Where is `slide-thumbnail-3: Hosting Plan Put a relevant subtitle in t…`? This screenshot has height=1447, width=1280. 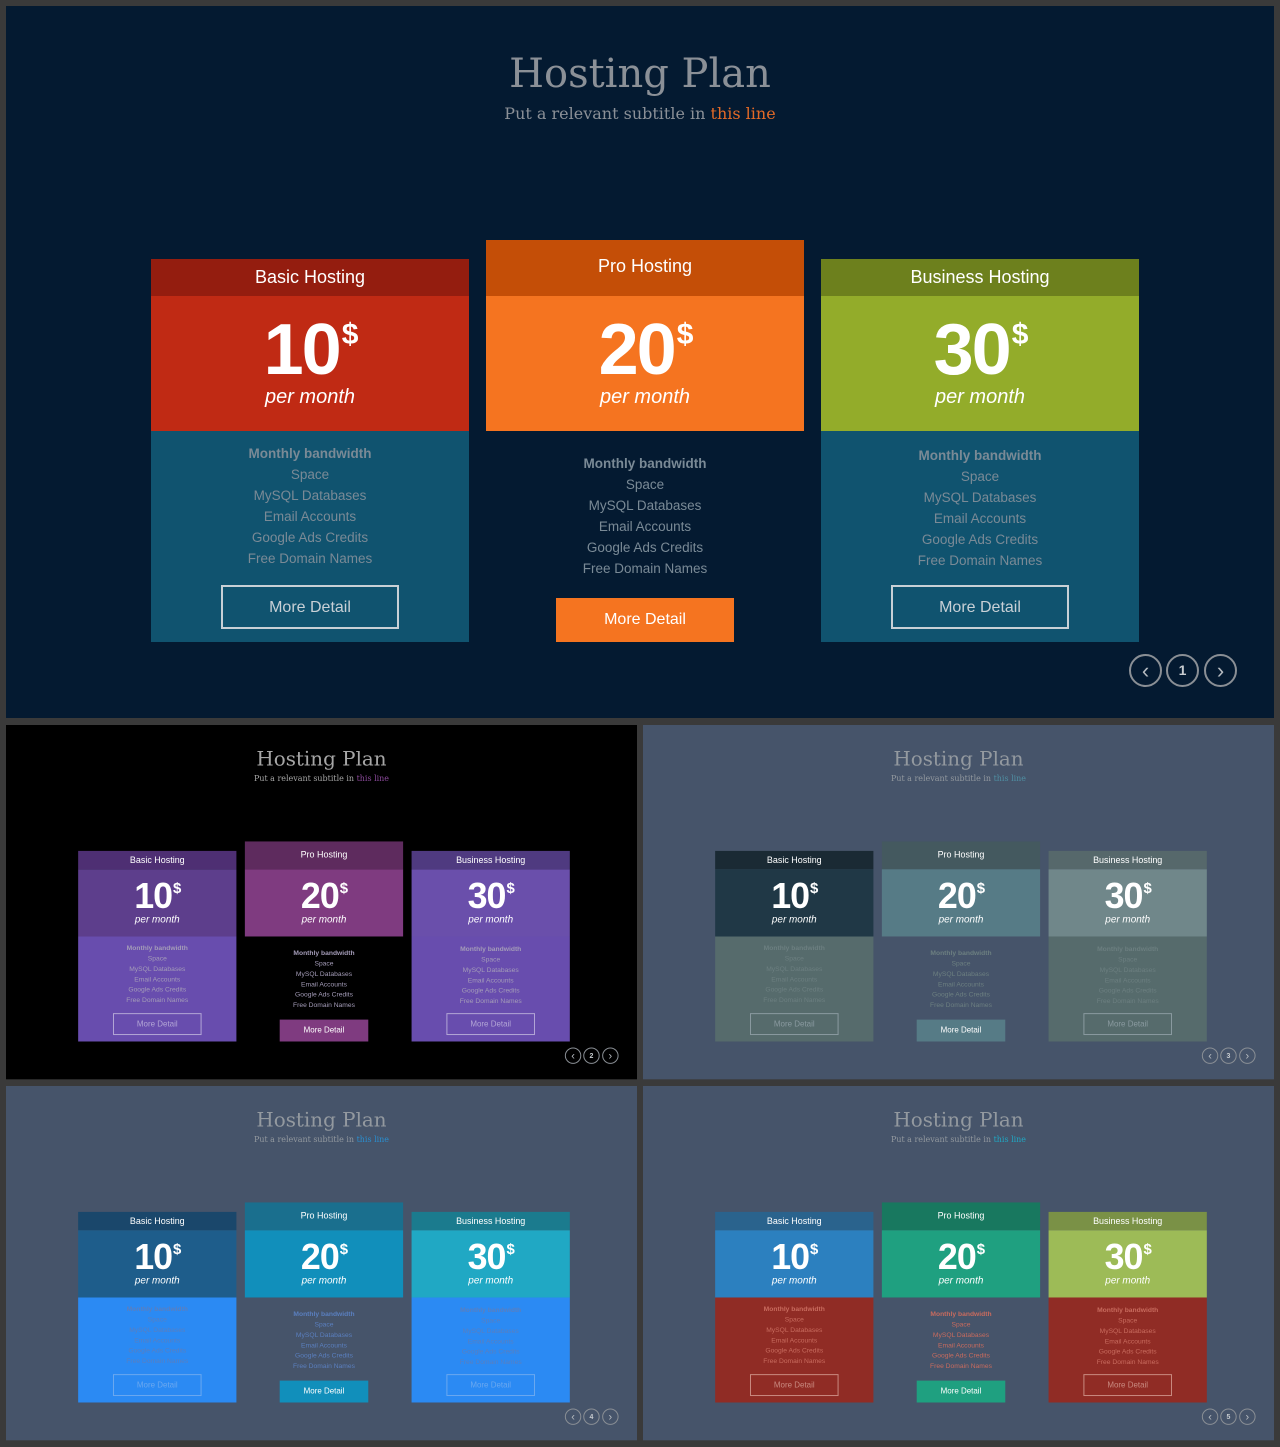
slide-thumbnail-3: Hosting Plan Put a relevant subtitle in t… is located at coordinates (958, 902).